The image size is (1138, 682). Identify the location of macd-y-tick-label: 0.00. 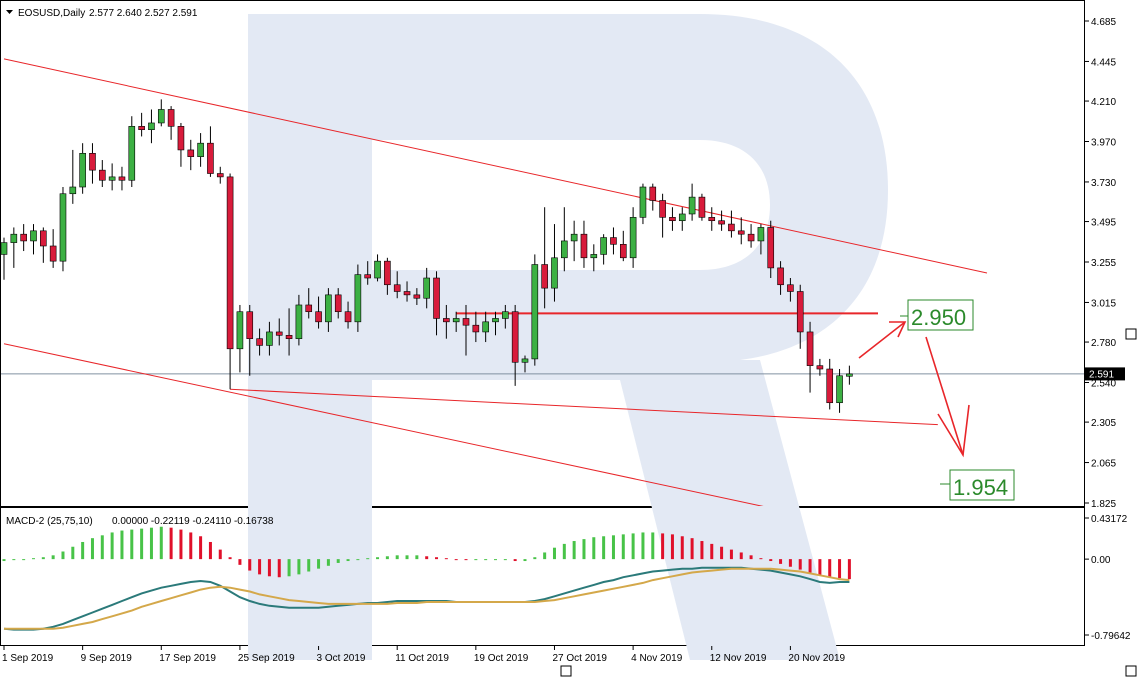
(1101, 560).